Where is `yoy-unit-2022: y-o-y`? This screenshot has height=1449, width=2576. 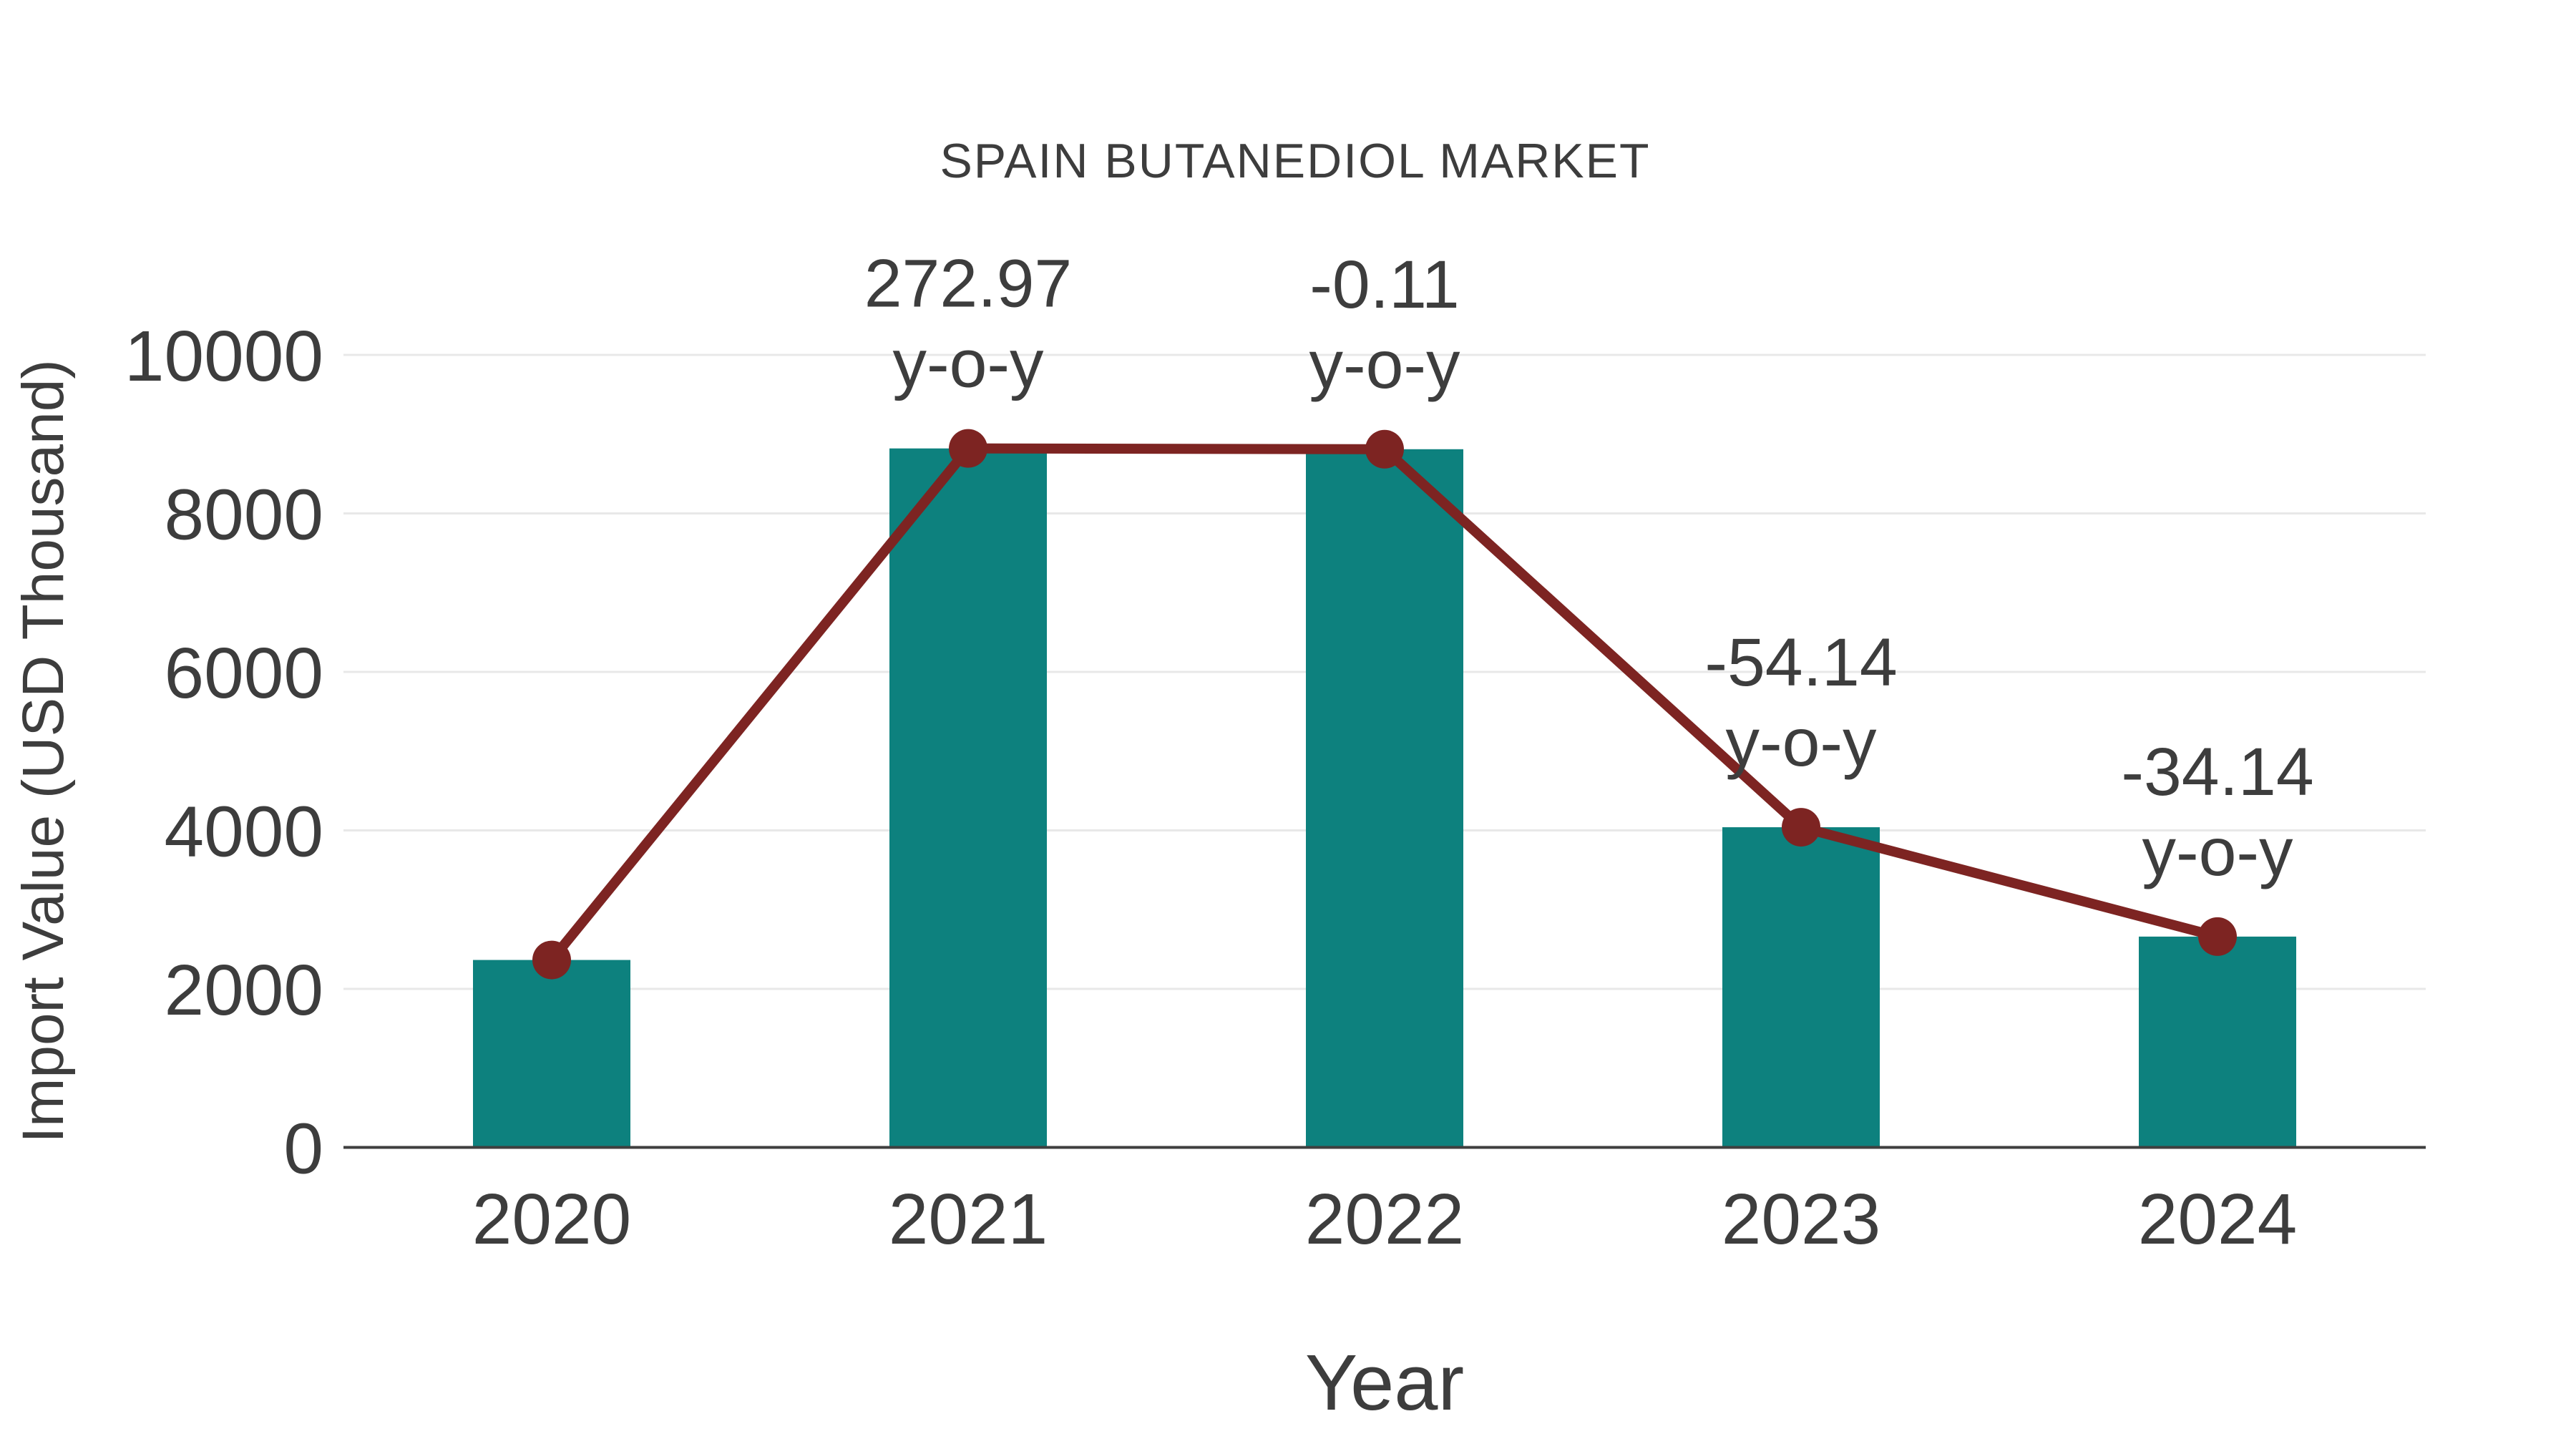 yoy-unit-2022: y-o-y is located at coordinates (1384, 365).